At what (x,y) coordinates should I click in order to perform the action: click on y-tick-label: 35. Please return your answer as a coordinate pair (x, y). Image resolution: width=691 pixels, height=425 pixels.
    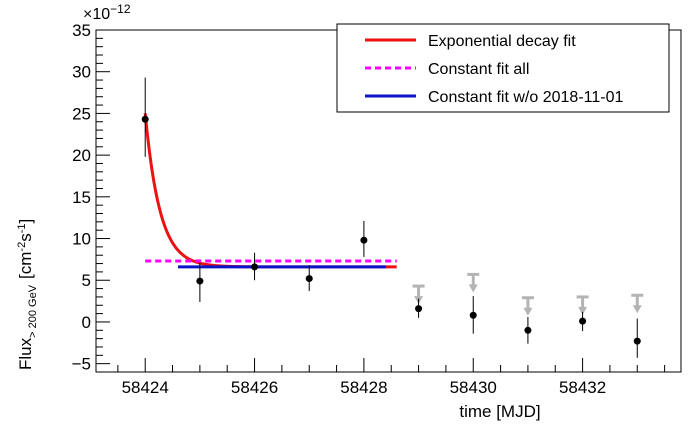
    Looking at the image, I should click on (81, 30).